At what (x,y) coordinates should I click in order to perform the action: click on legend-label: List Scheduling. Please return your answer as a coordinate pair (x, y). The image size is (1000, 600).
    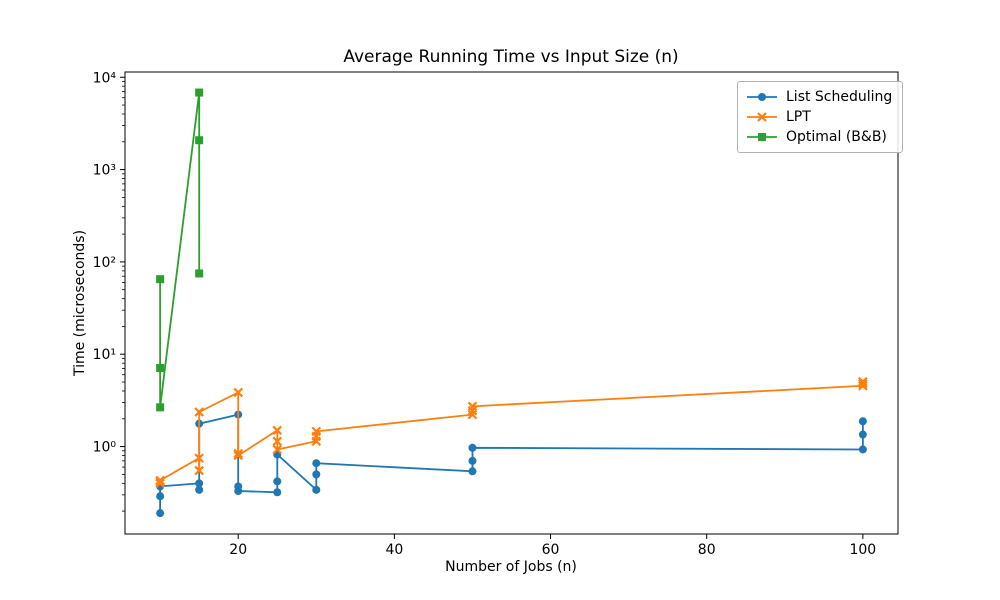
    Looking at the image, I should click on (839, 97).